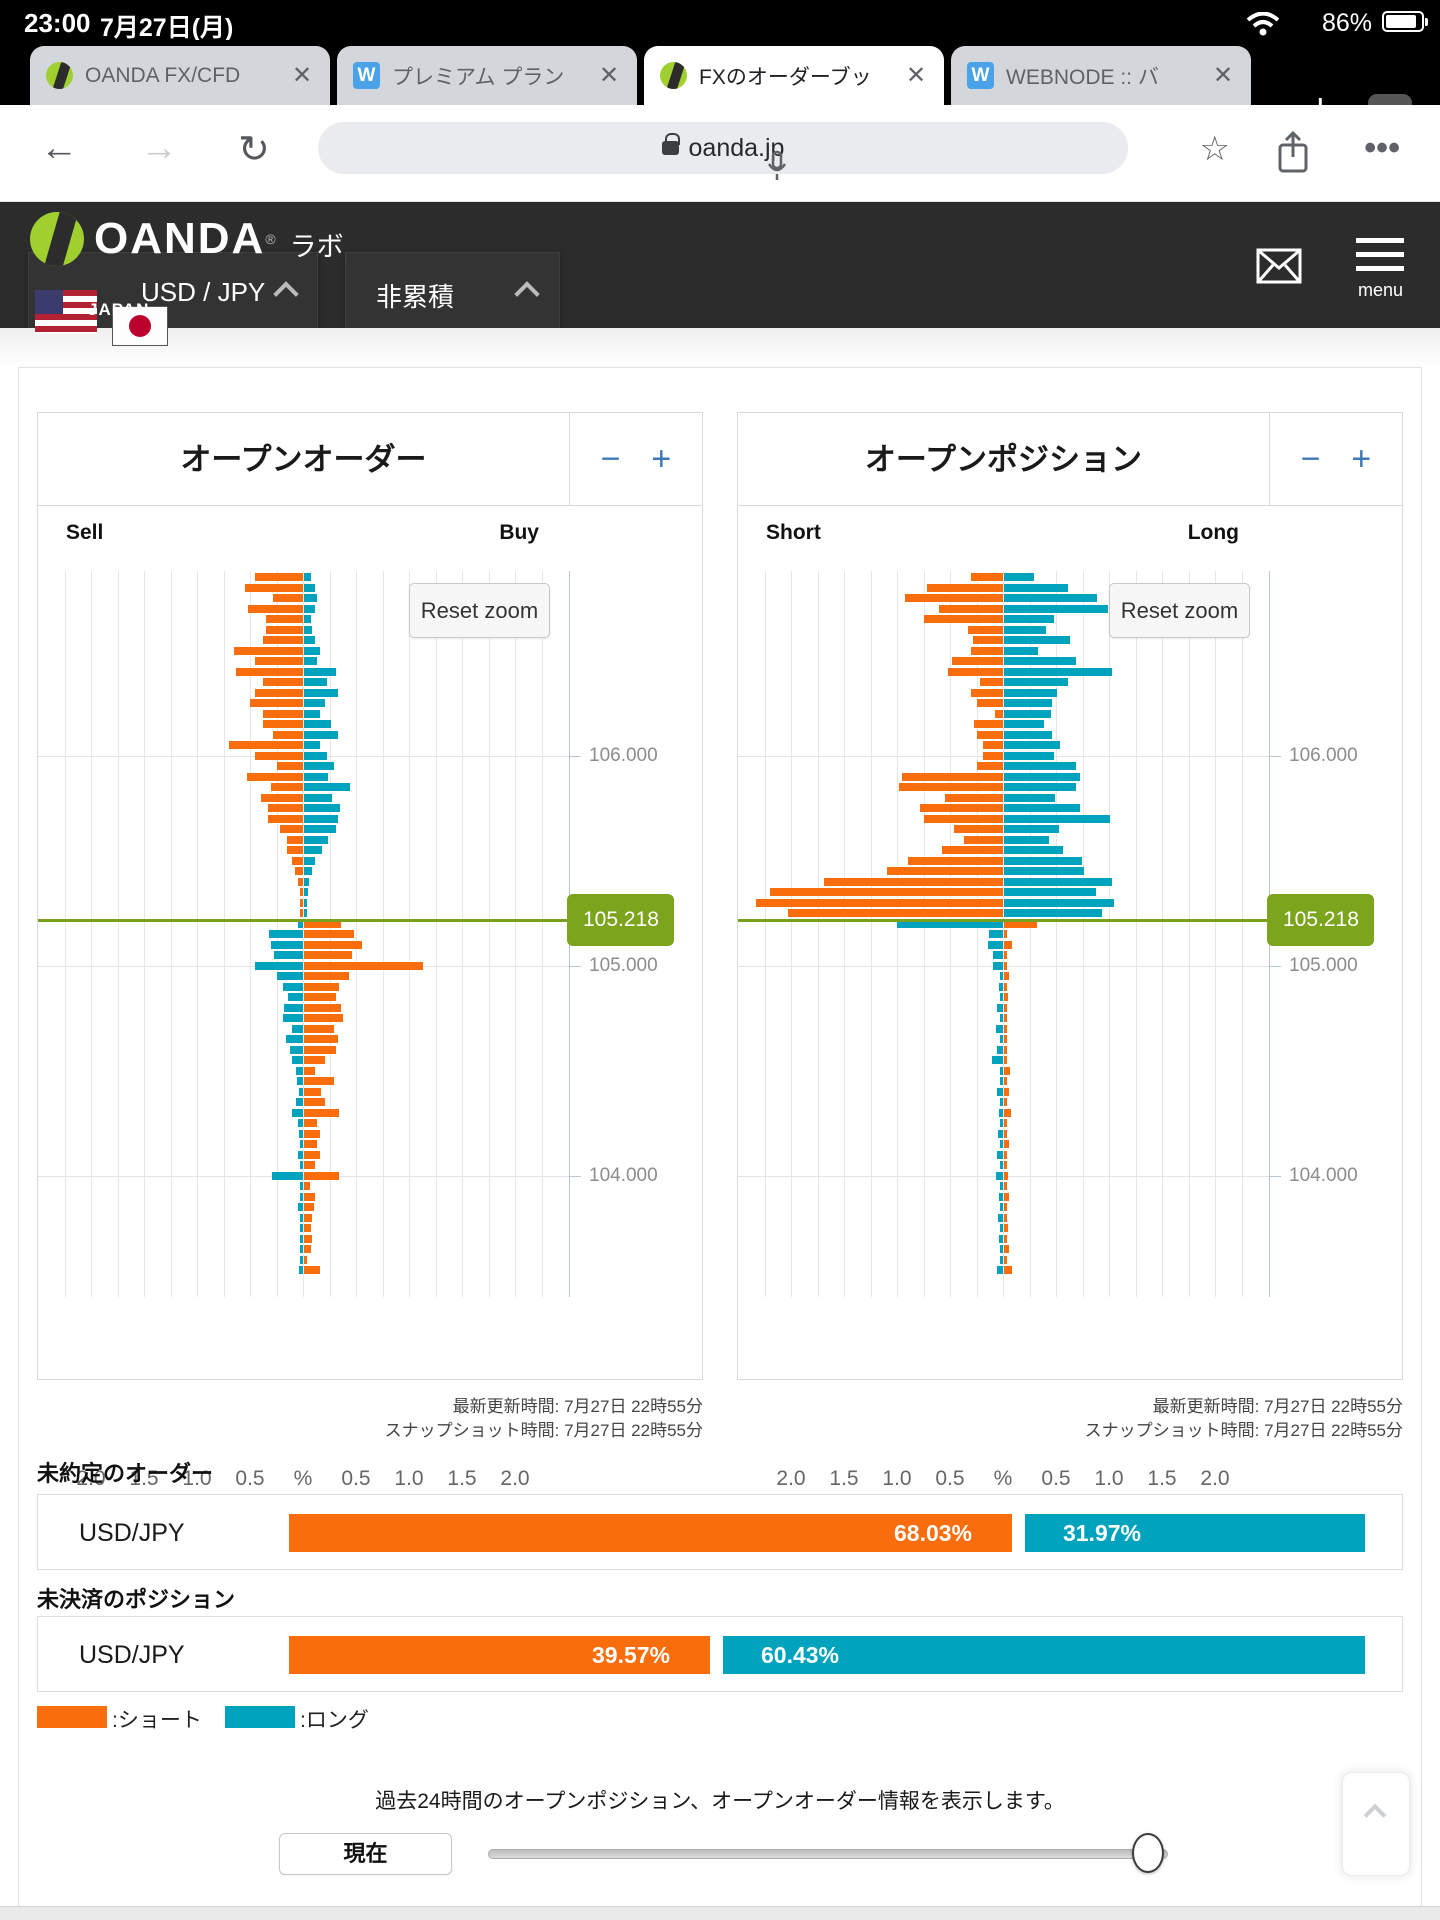 This screenshot has height=1920, width=1440. I want to click on browser-tab-2: W プレミアム プラン ✕, so click(487, 75).